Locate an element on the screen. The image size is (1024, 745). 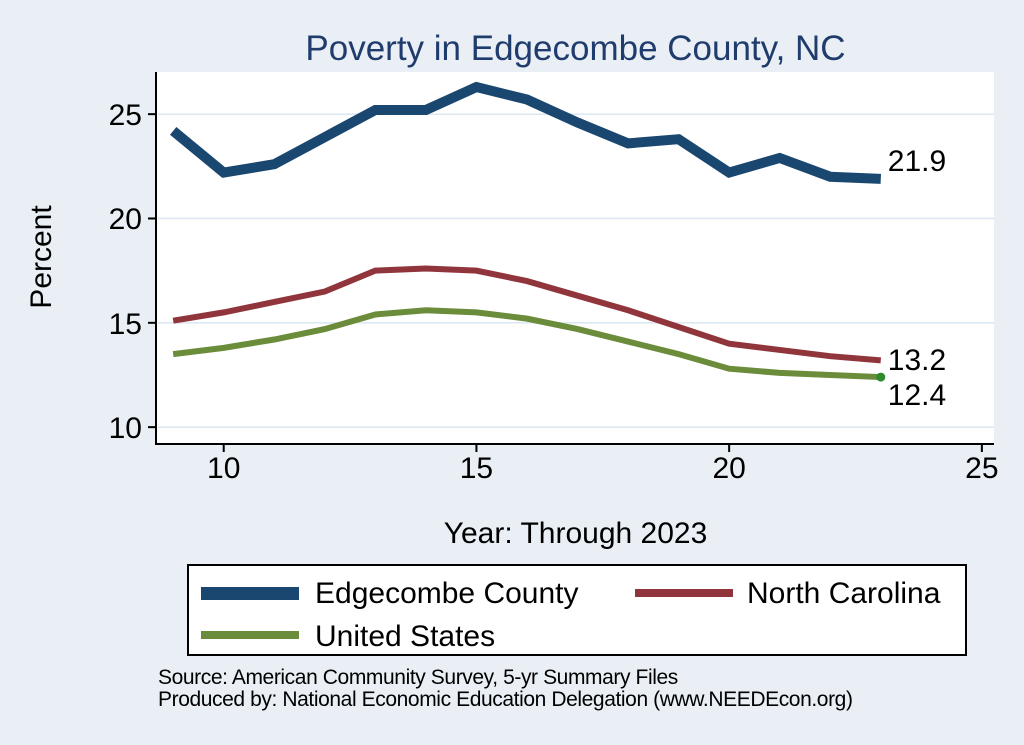
series-line-united-states is located at coordinates (526, 344).